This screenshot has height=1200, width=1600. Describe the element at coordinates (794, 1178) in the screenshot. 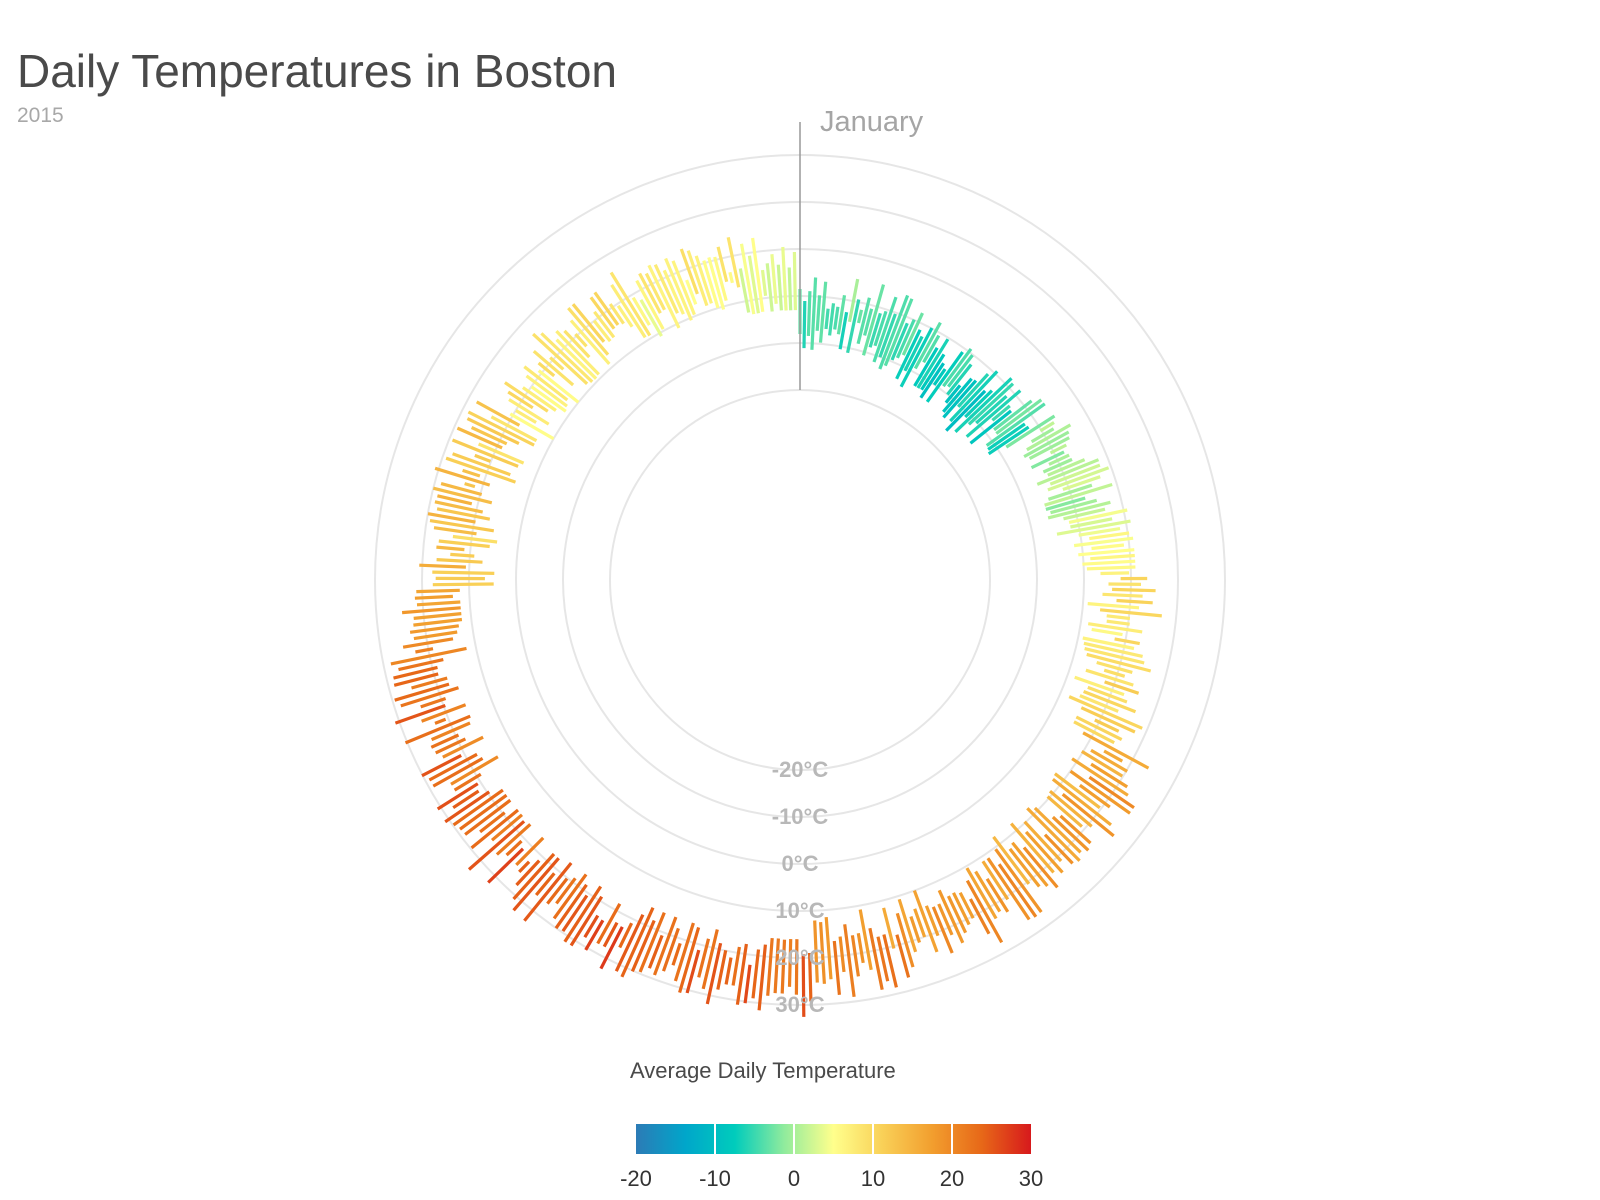

I see `legend-tick-label: 0` at that location.